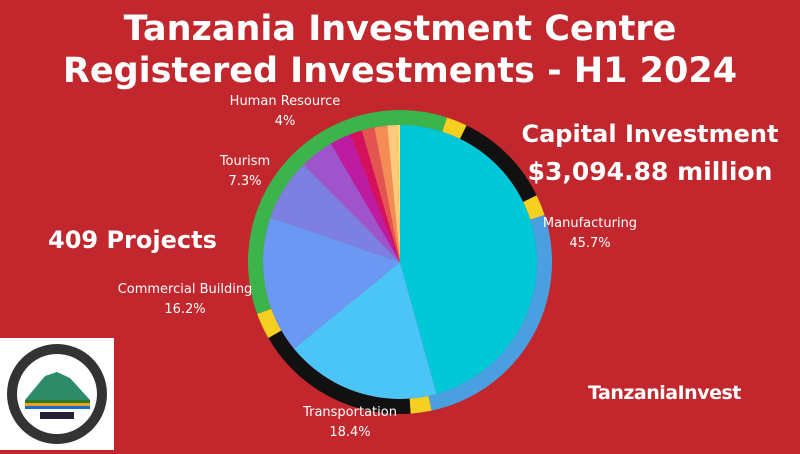 The width and height of the screenshot is (800, 454). I want to click on label-manufacturing: Manufacturing 45.7%, so click(590, 233).